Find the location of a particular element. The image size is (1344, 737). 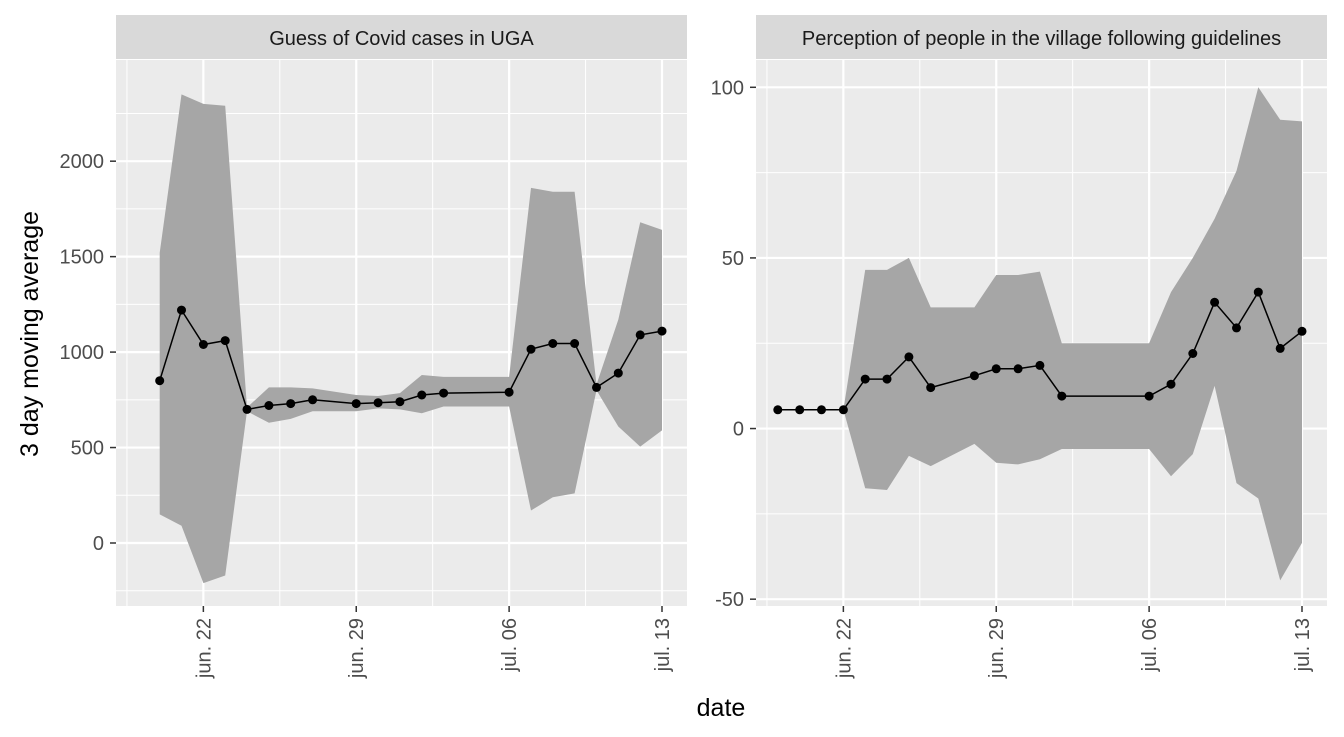

y-tick-label: 100 is located at coordinates (727, 88).